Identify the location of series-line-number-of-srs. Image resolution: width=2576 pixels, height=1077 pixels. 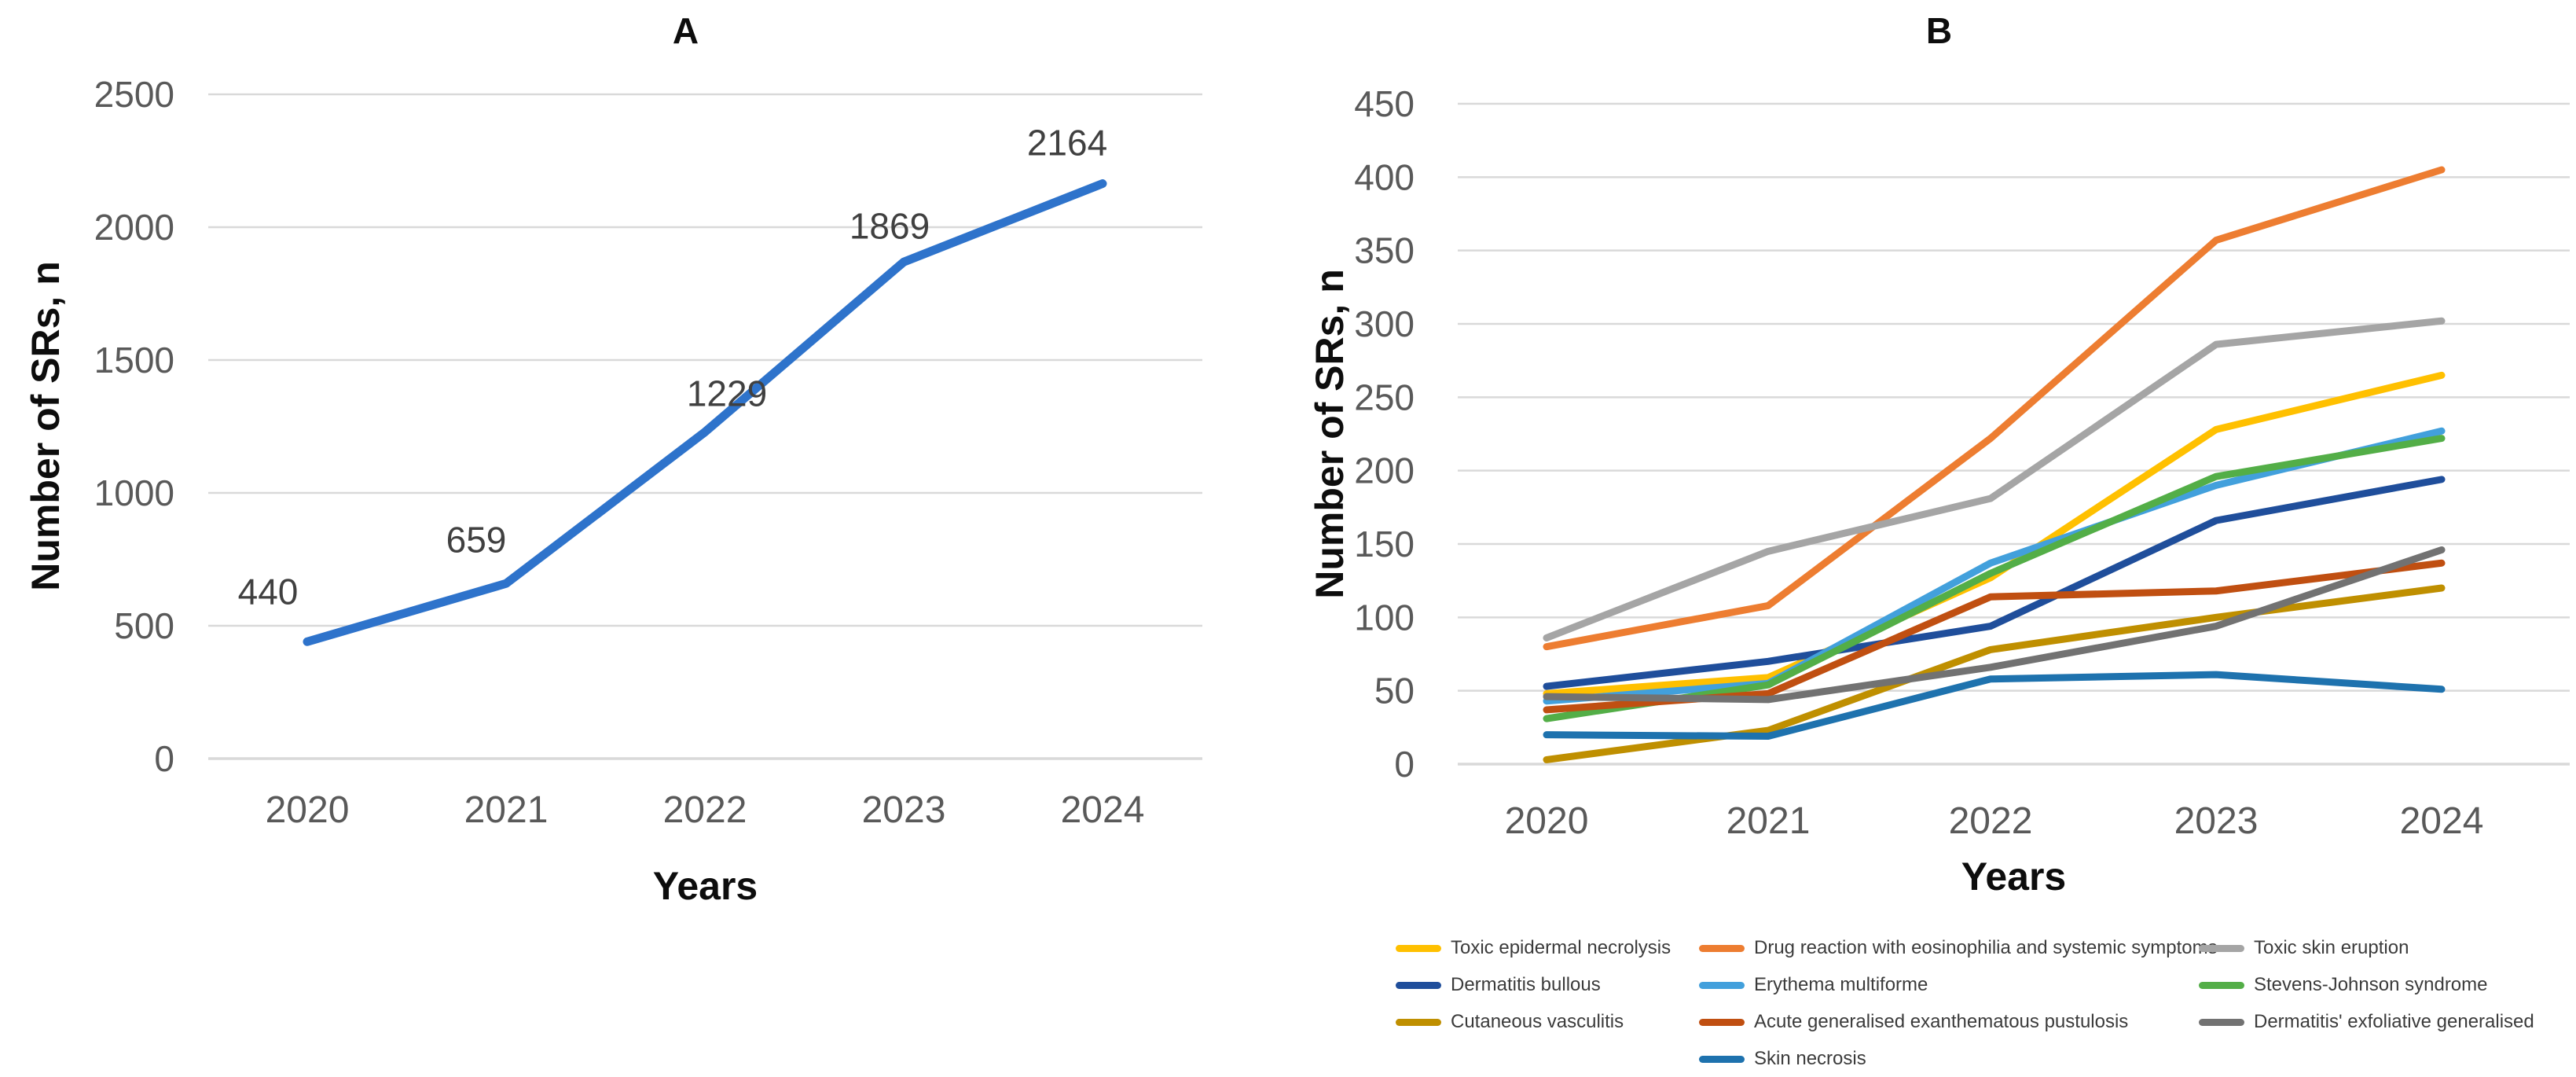
(705, 412).